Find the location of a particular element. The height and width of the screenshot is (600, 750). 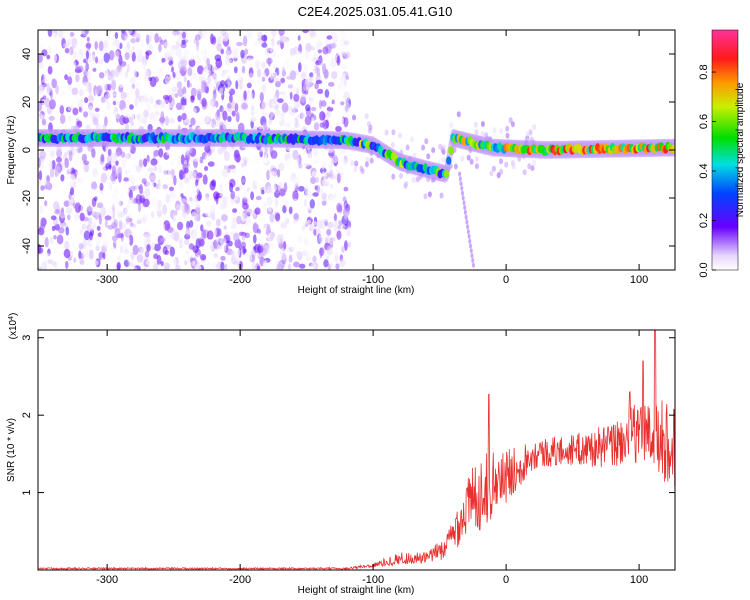

y-tick-label: -20 is located at coordinates (27, 198).